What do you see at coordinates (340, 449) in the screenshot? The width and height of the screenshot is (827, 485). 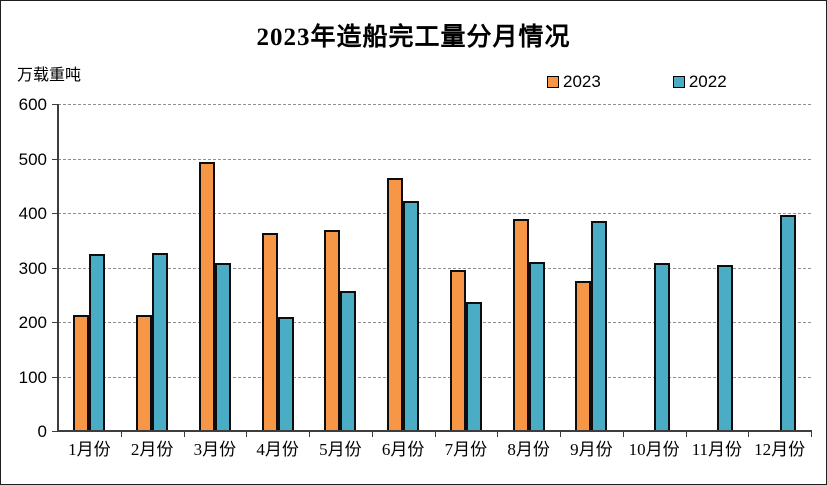 I see `x-axis-label: 5月份` at bounding box center [340, 449].